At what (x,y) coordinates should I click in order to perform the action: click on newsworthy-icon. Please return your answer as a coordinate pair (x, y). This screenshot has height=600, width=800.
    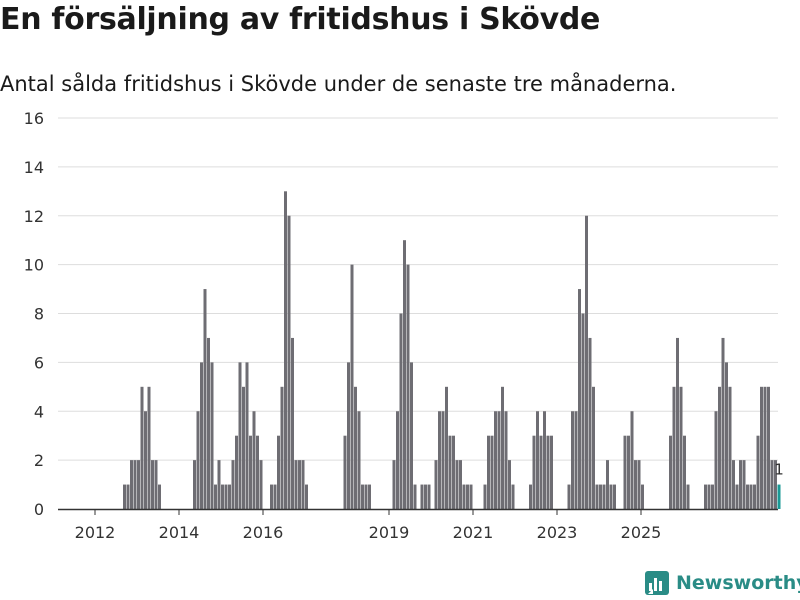
    Looking at the image, I should click on (657, 583).